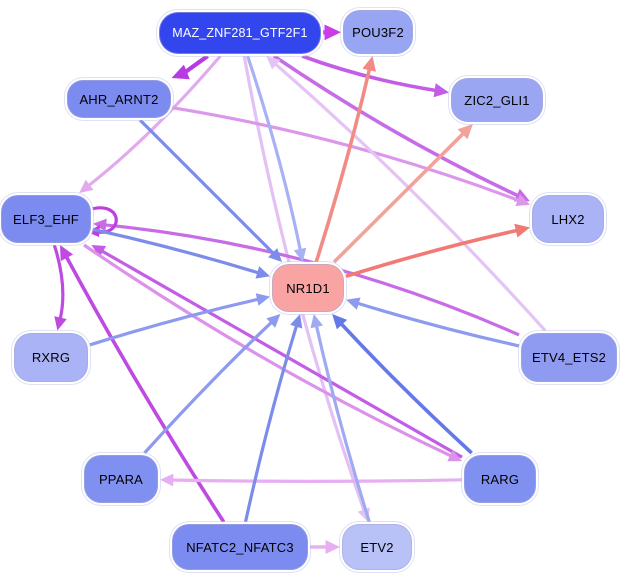  I want to click on node-ELF3_EHF: ELF3_EHF, so click(46, 219).